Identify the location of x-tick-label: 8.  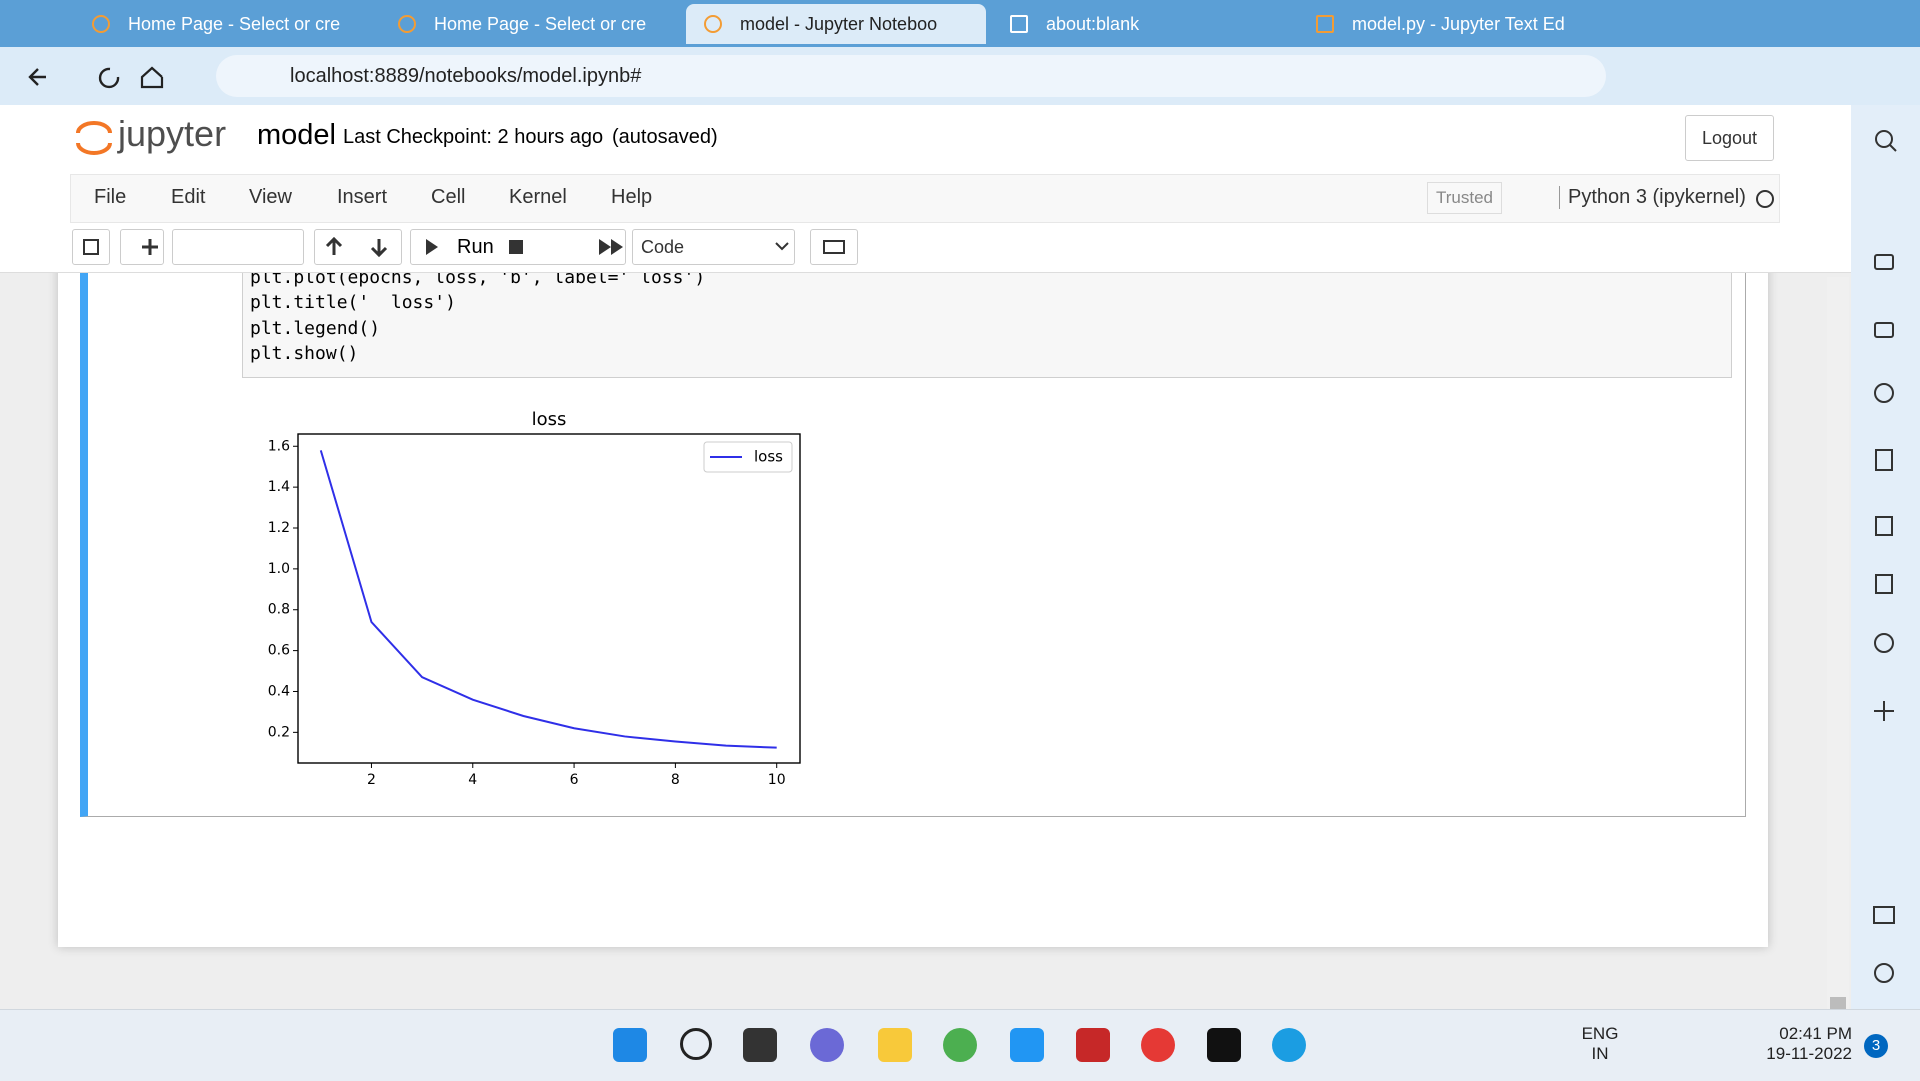
(675, 780).